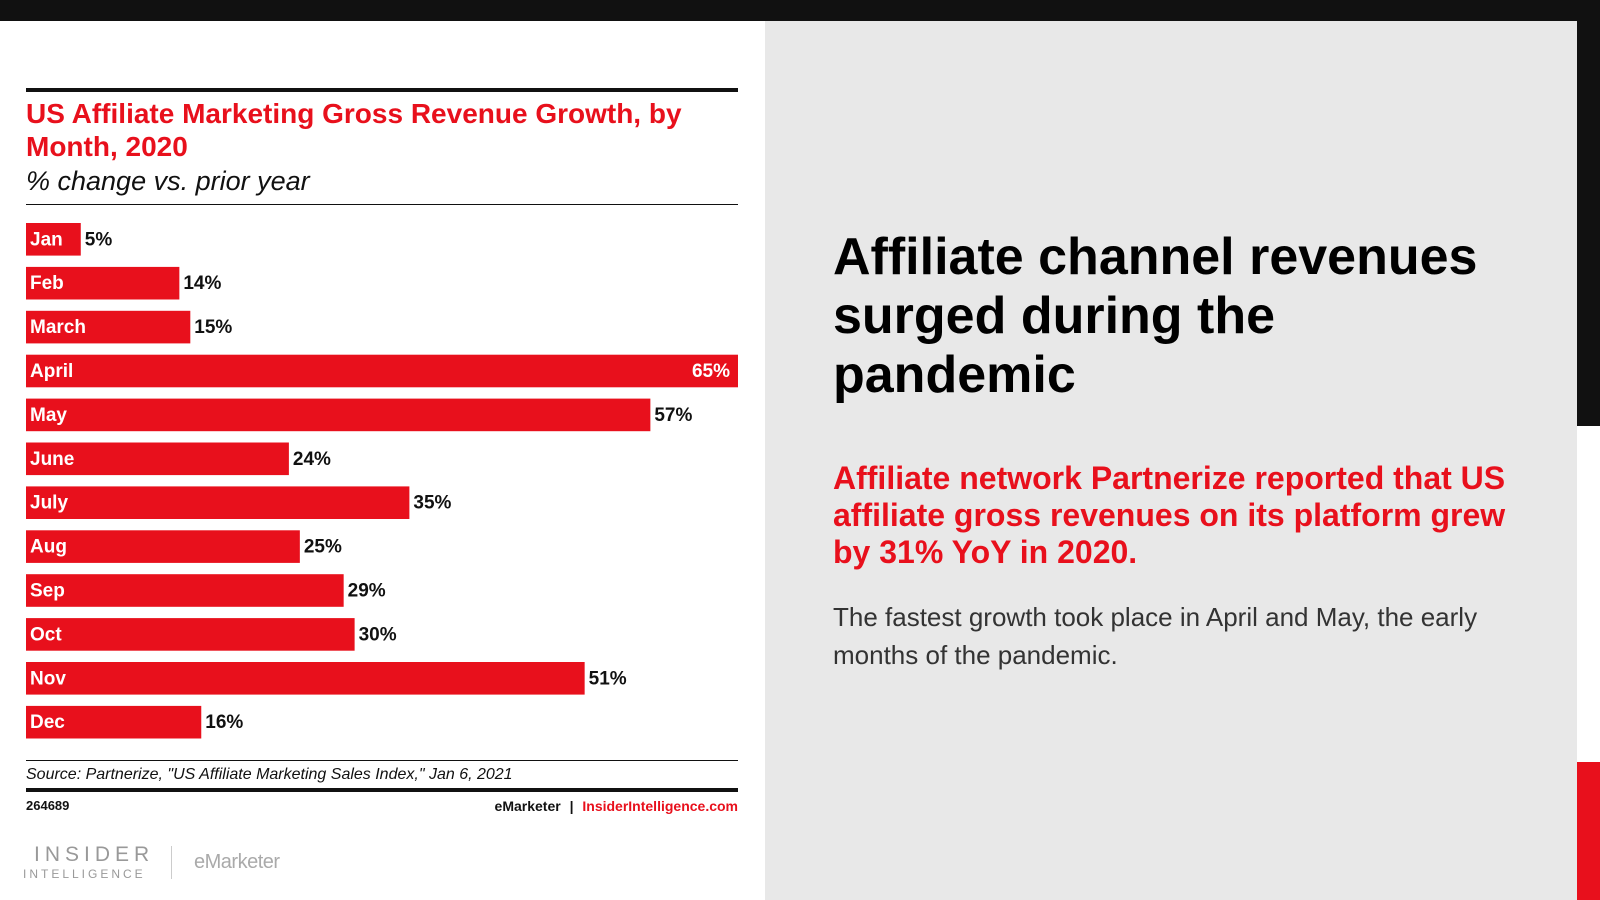  Describe the element at coordinates (673, 415) in the screenshot. I see `value-label: 57%` at that location.